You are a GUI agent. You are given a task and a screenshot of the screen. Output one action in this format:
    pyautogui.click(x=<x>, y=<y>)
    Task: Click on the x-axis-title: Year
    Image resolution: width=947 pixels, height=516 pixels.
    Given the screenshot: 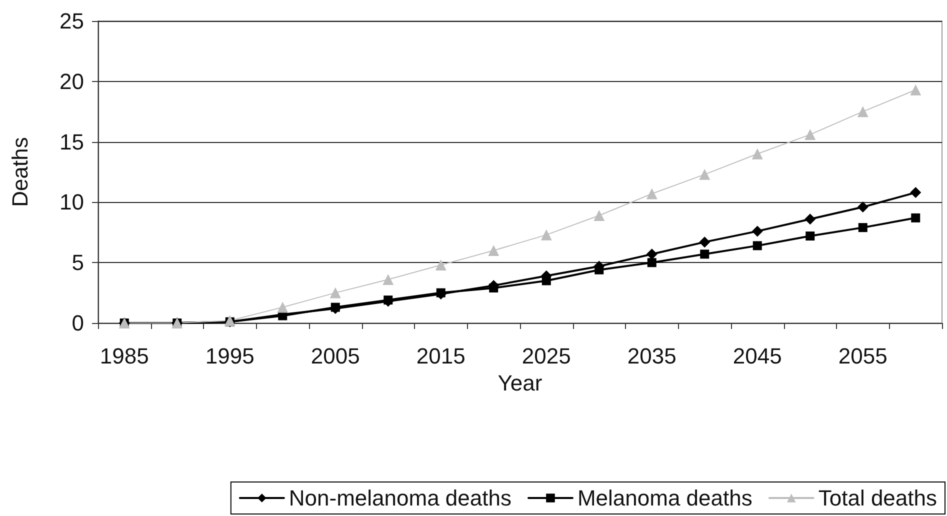 What is the action you would take?
    pyautogui.click(x=520, y=383)
    